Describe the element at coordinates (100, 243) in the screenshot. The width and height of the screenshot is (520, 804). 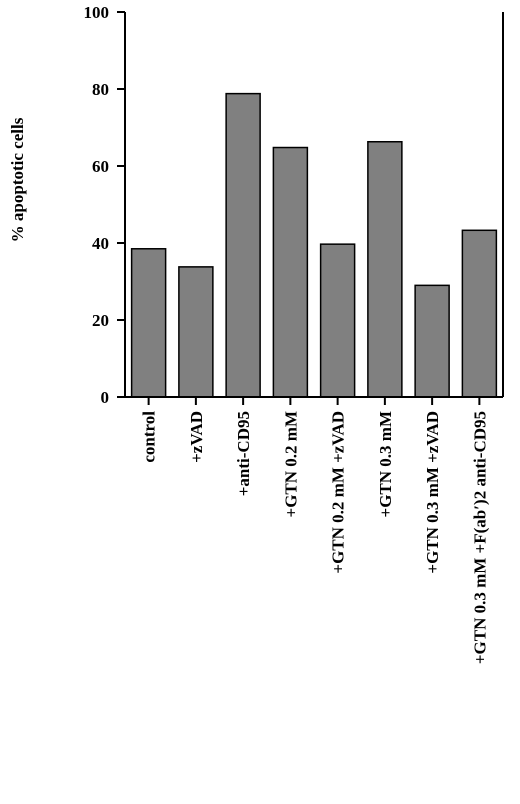
I see `y-tick-label: 40` at that location.